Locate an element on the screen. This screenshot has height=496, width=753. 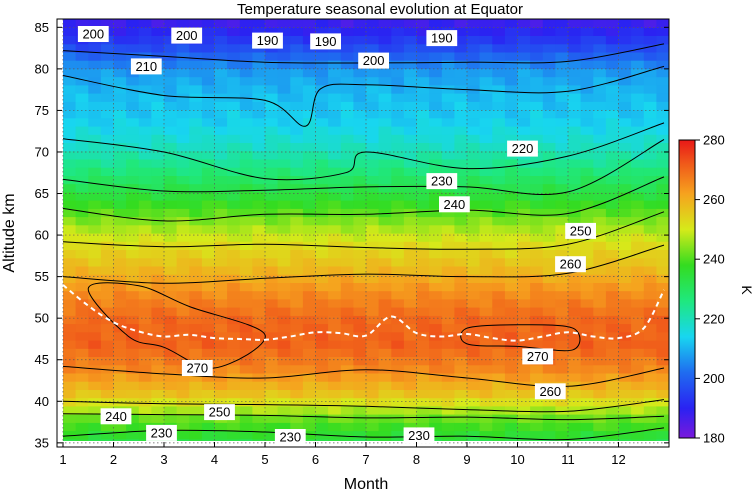
contour-label-box is located at coordinates (93, 34).